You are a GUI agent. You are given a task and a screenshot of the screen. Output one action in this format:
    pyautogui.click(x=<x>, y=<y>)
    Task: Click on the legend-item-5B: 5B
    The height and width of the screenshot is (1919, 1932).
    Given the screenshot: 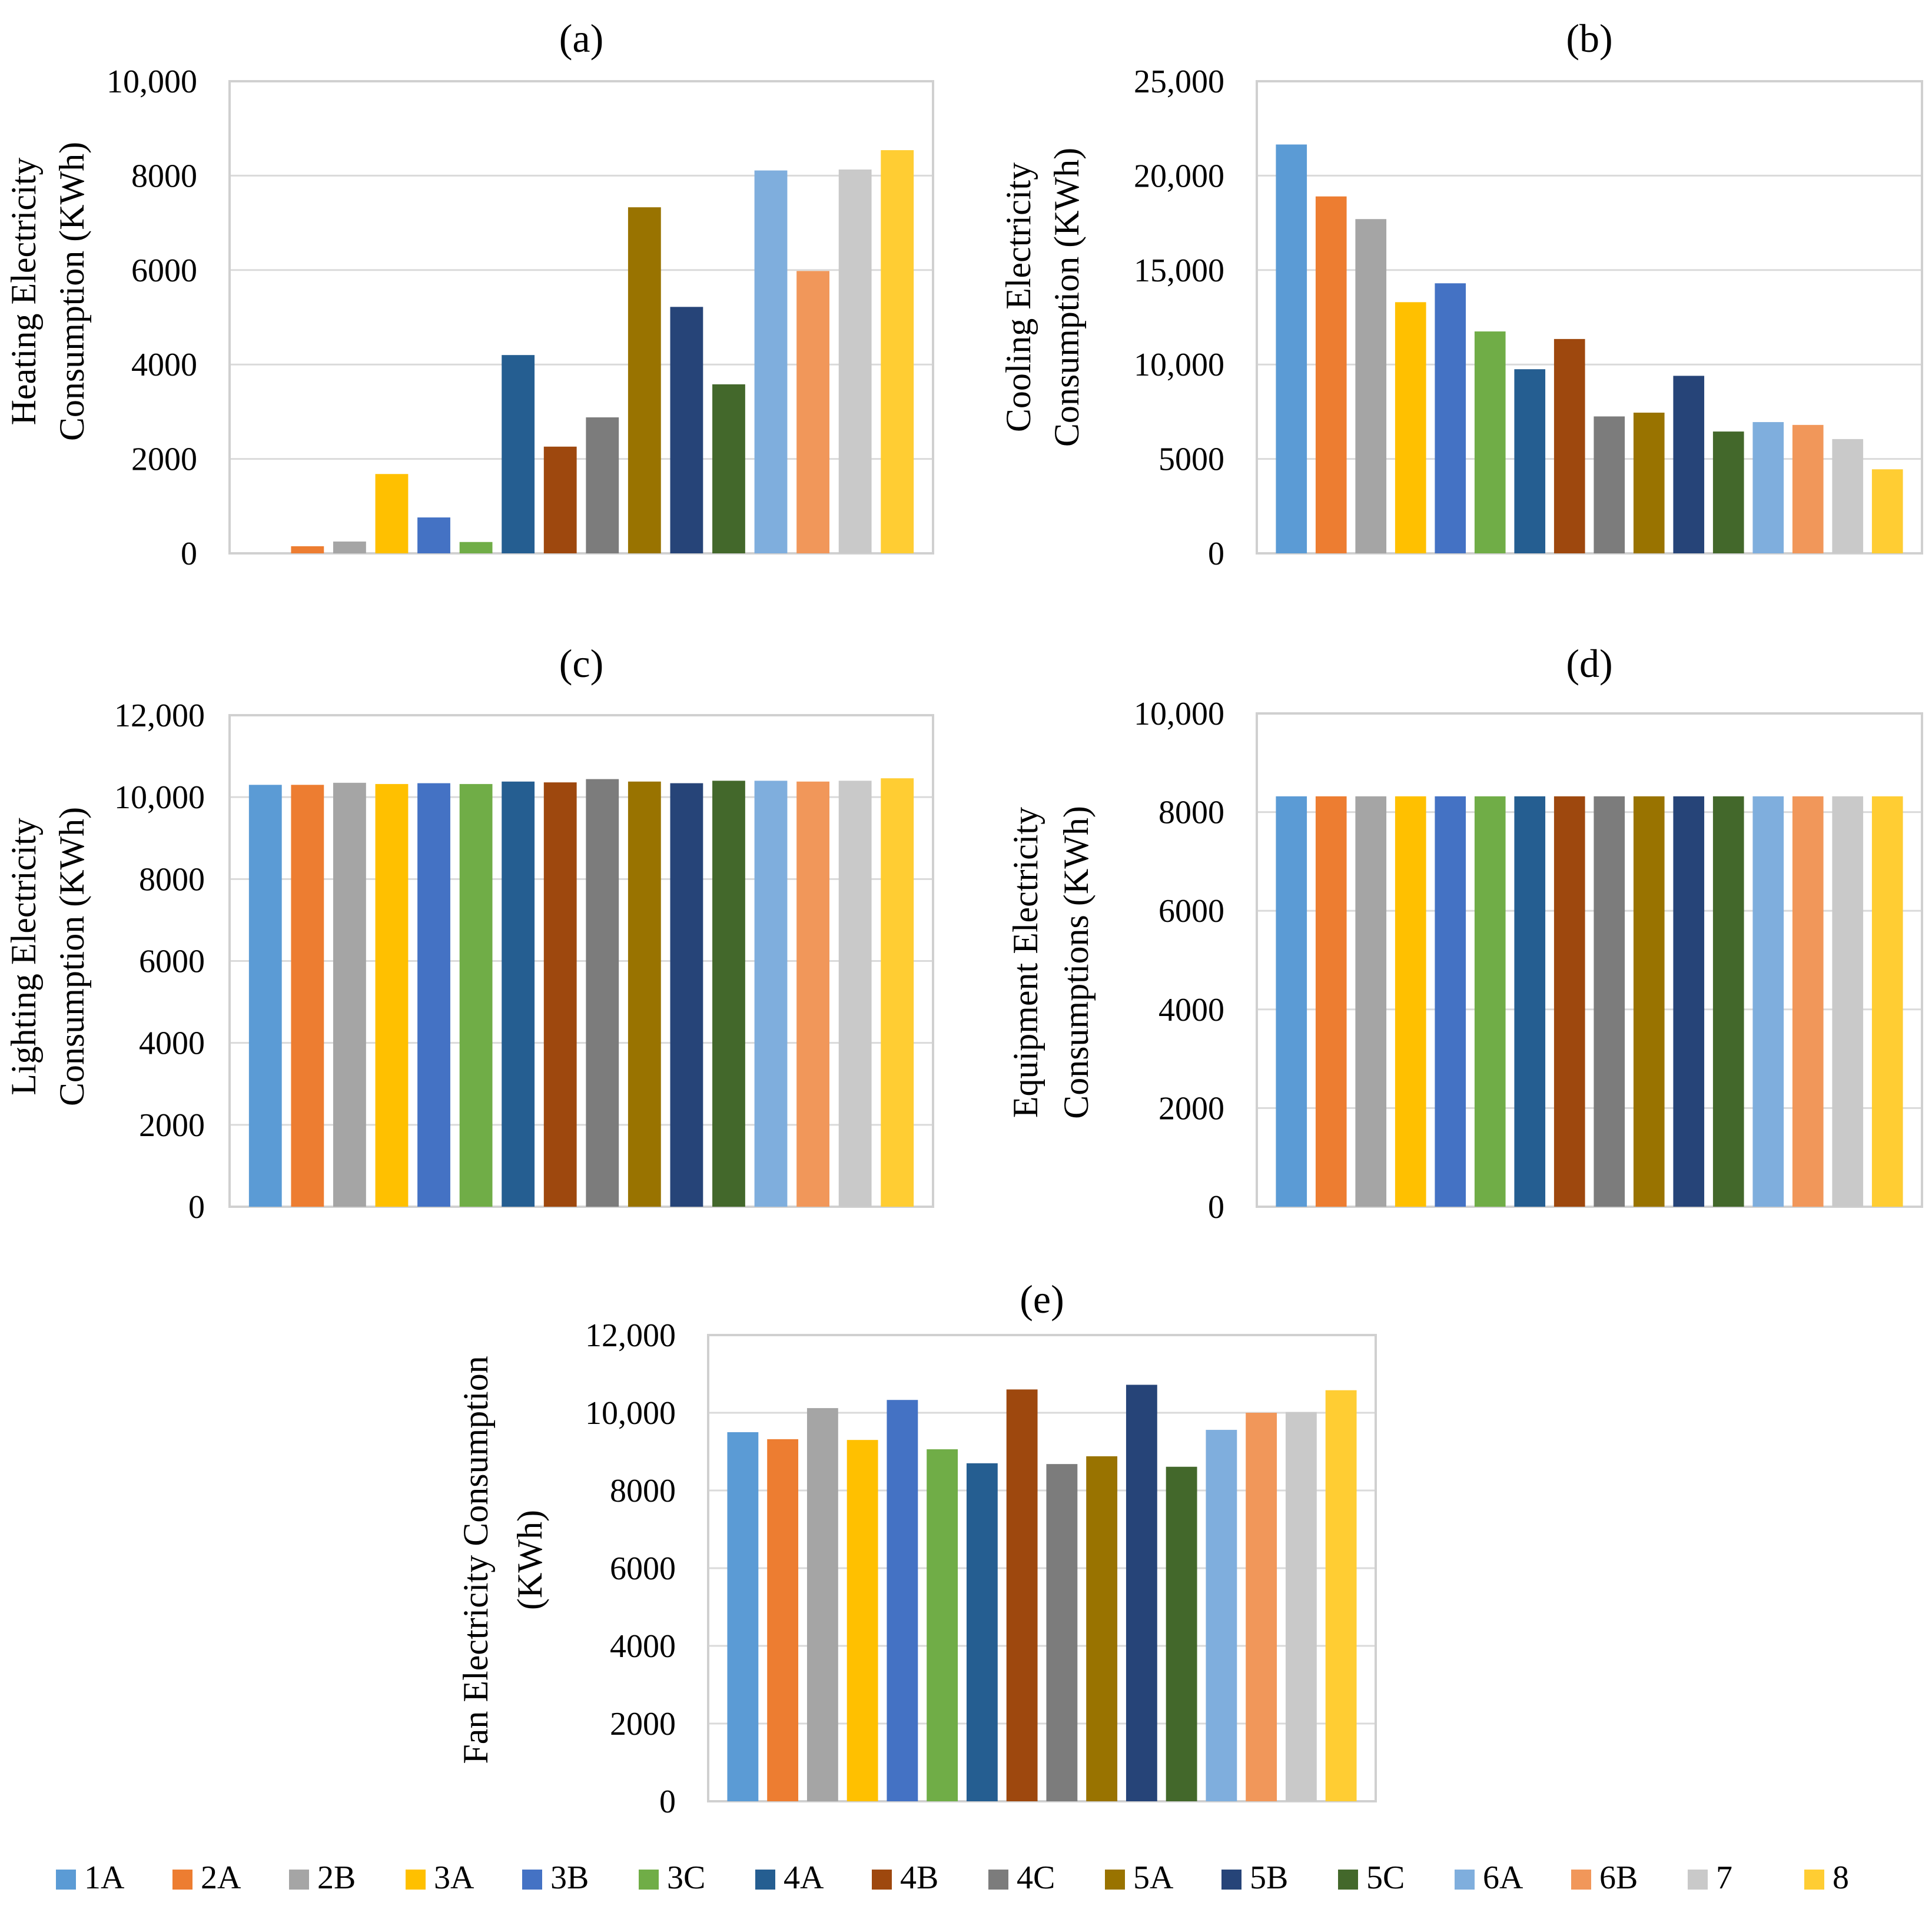 What is the action you would take?
    pyautogui.click(x=1254, y=1878)
    